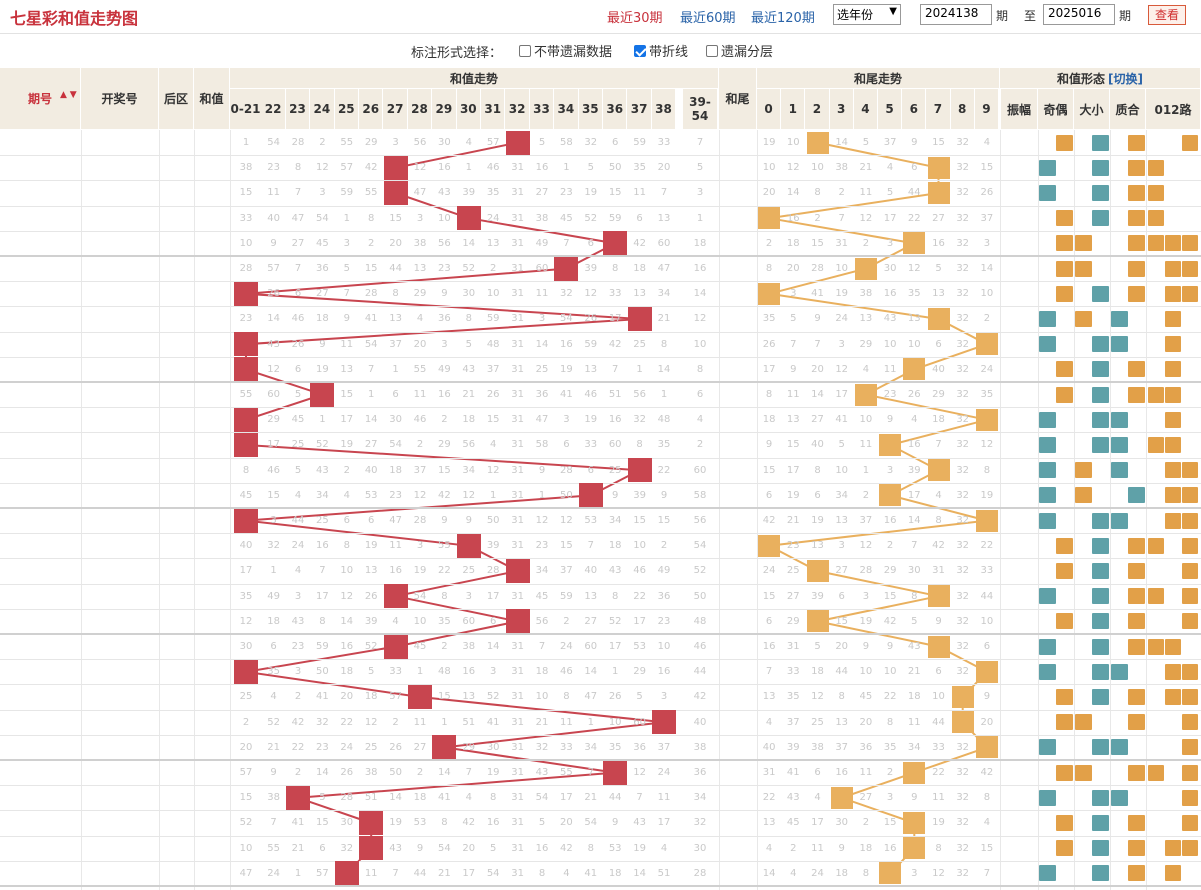 Image resolution: width=1201 pixels, height=890 pixels. What do you see at coordinates (1167, 15) in the screenshot?
I see `query-button: 查看` at bounding box center [1167, 15].